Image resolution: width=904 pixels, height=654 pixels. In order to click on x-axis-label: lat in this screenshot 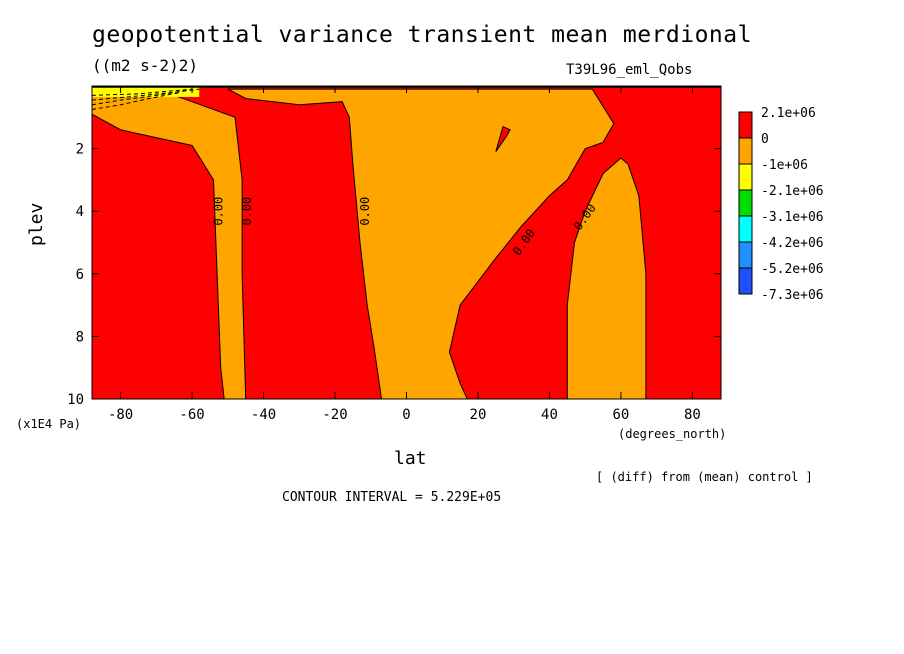, I will do `click(410, 458)`.